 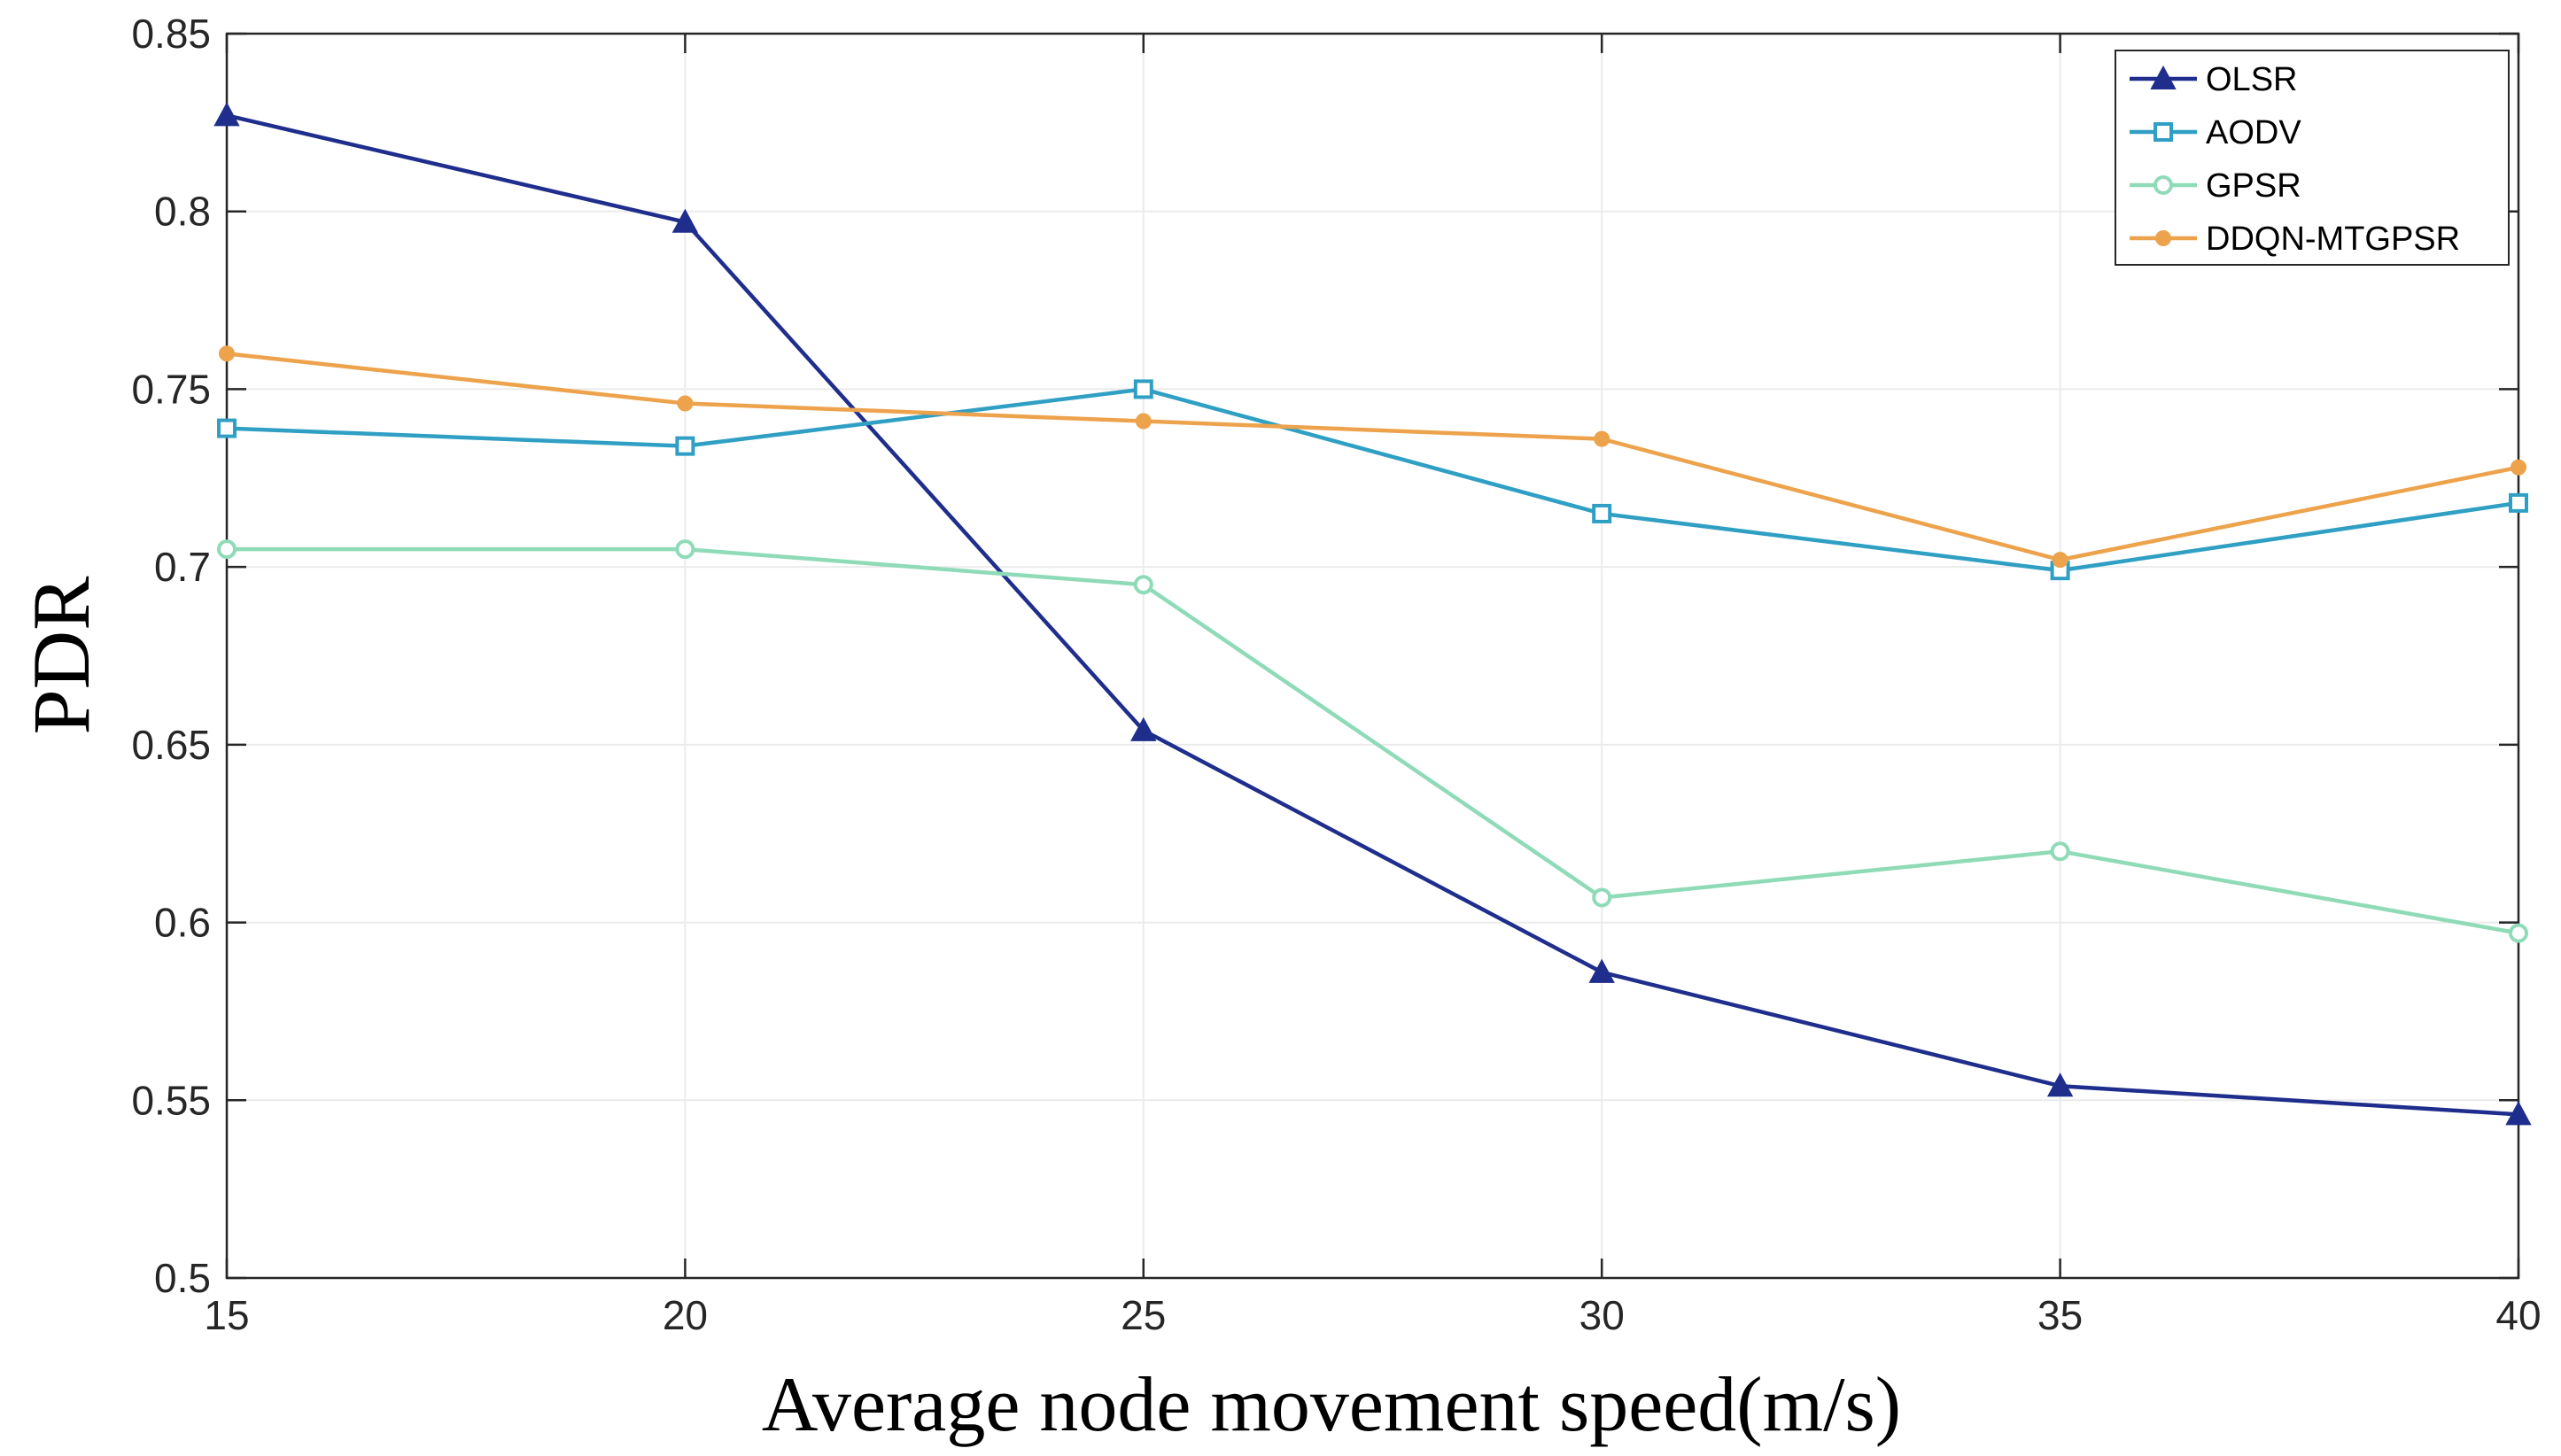 What do you see at coordinates (171, 34) in the screenshot?
I see `y-tick-label: 0.85` at bounding box center [171, 34].